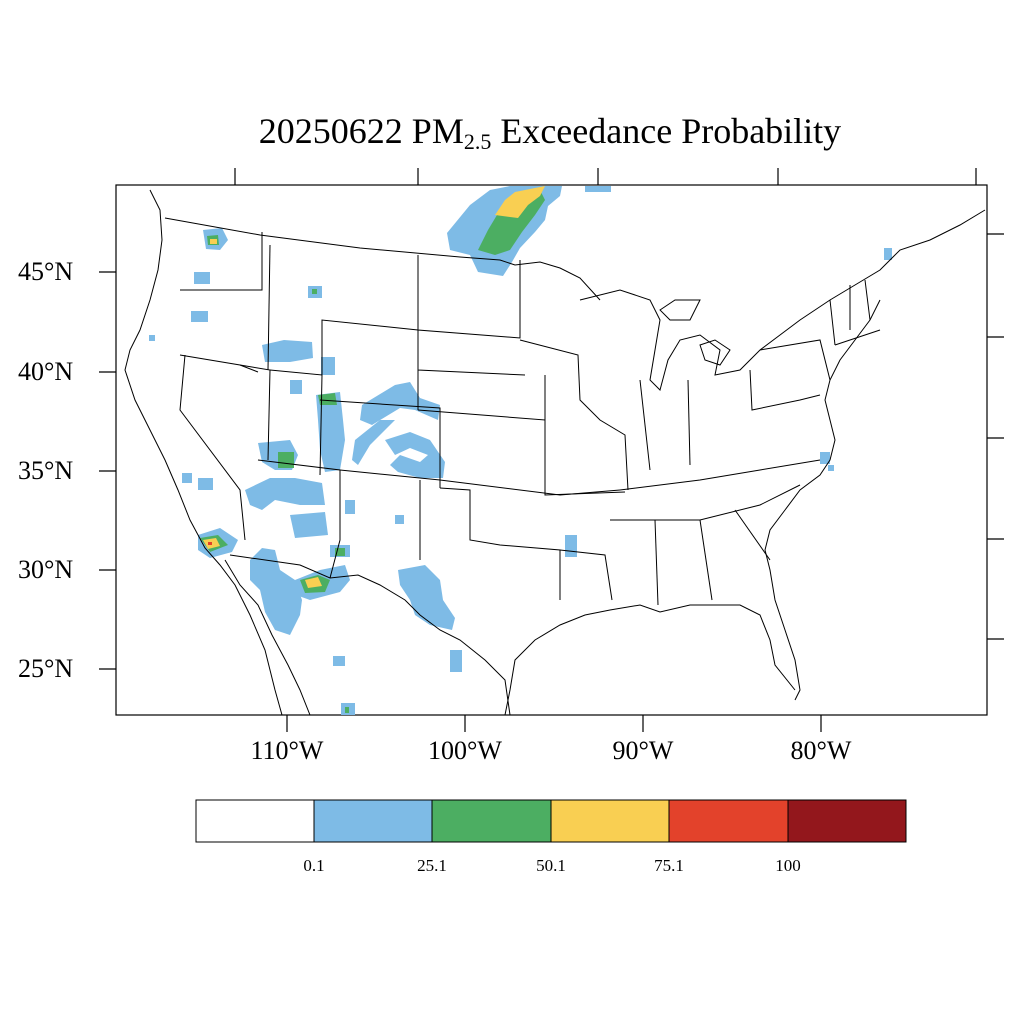 The height and width of the screenshot is (1024, 1024). I want to click on lat-label: 30°N, so click(46, 569).